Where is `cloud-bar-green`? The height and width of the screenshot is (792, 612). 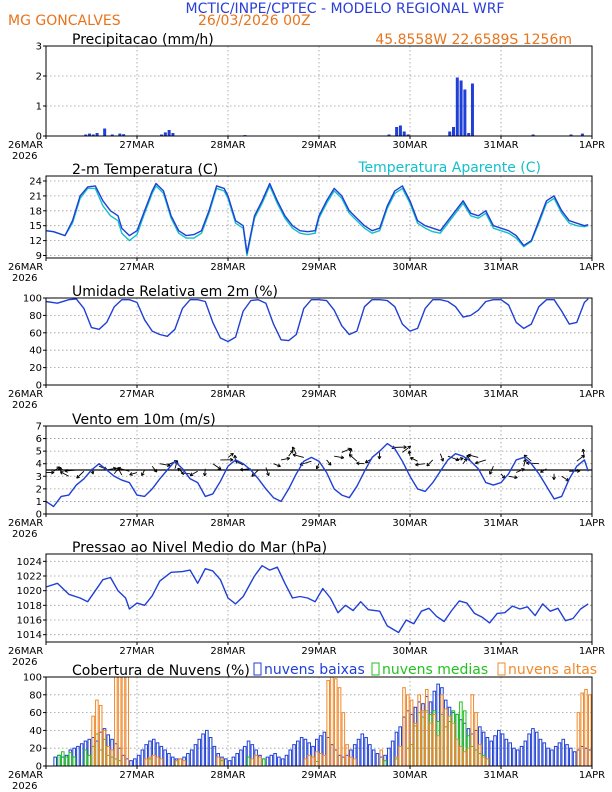
cloud-bar-green is located at coordinates (89, 760).